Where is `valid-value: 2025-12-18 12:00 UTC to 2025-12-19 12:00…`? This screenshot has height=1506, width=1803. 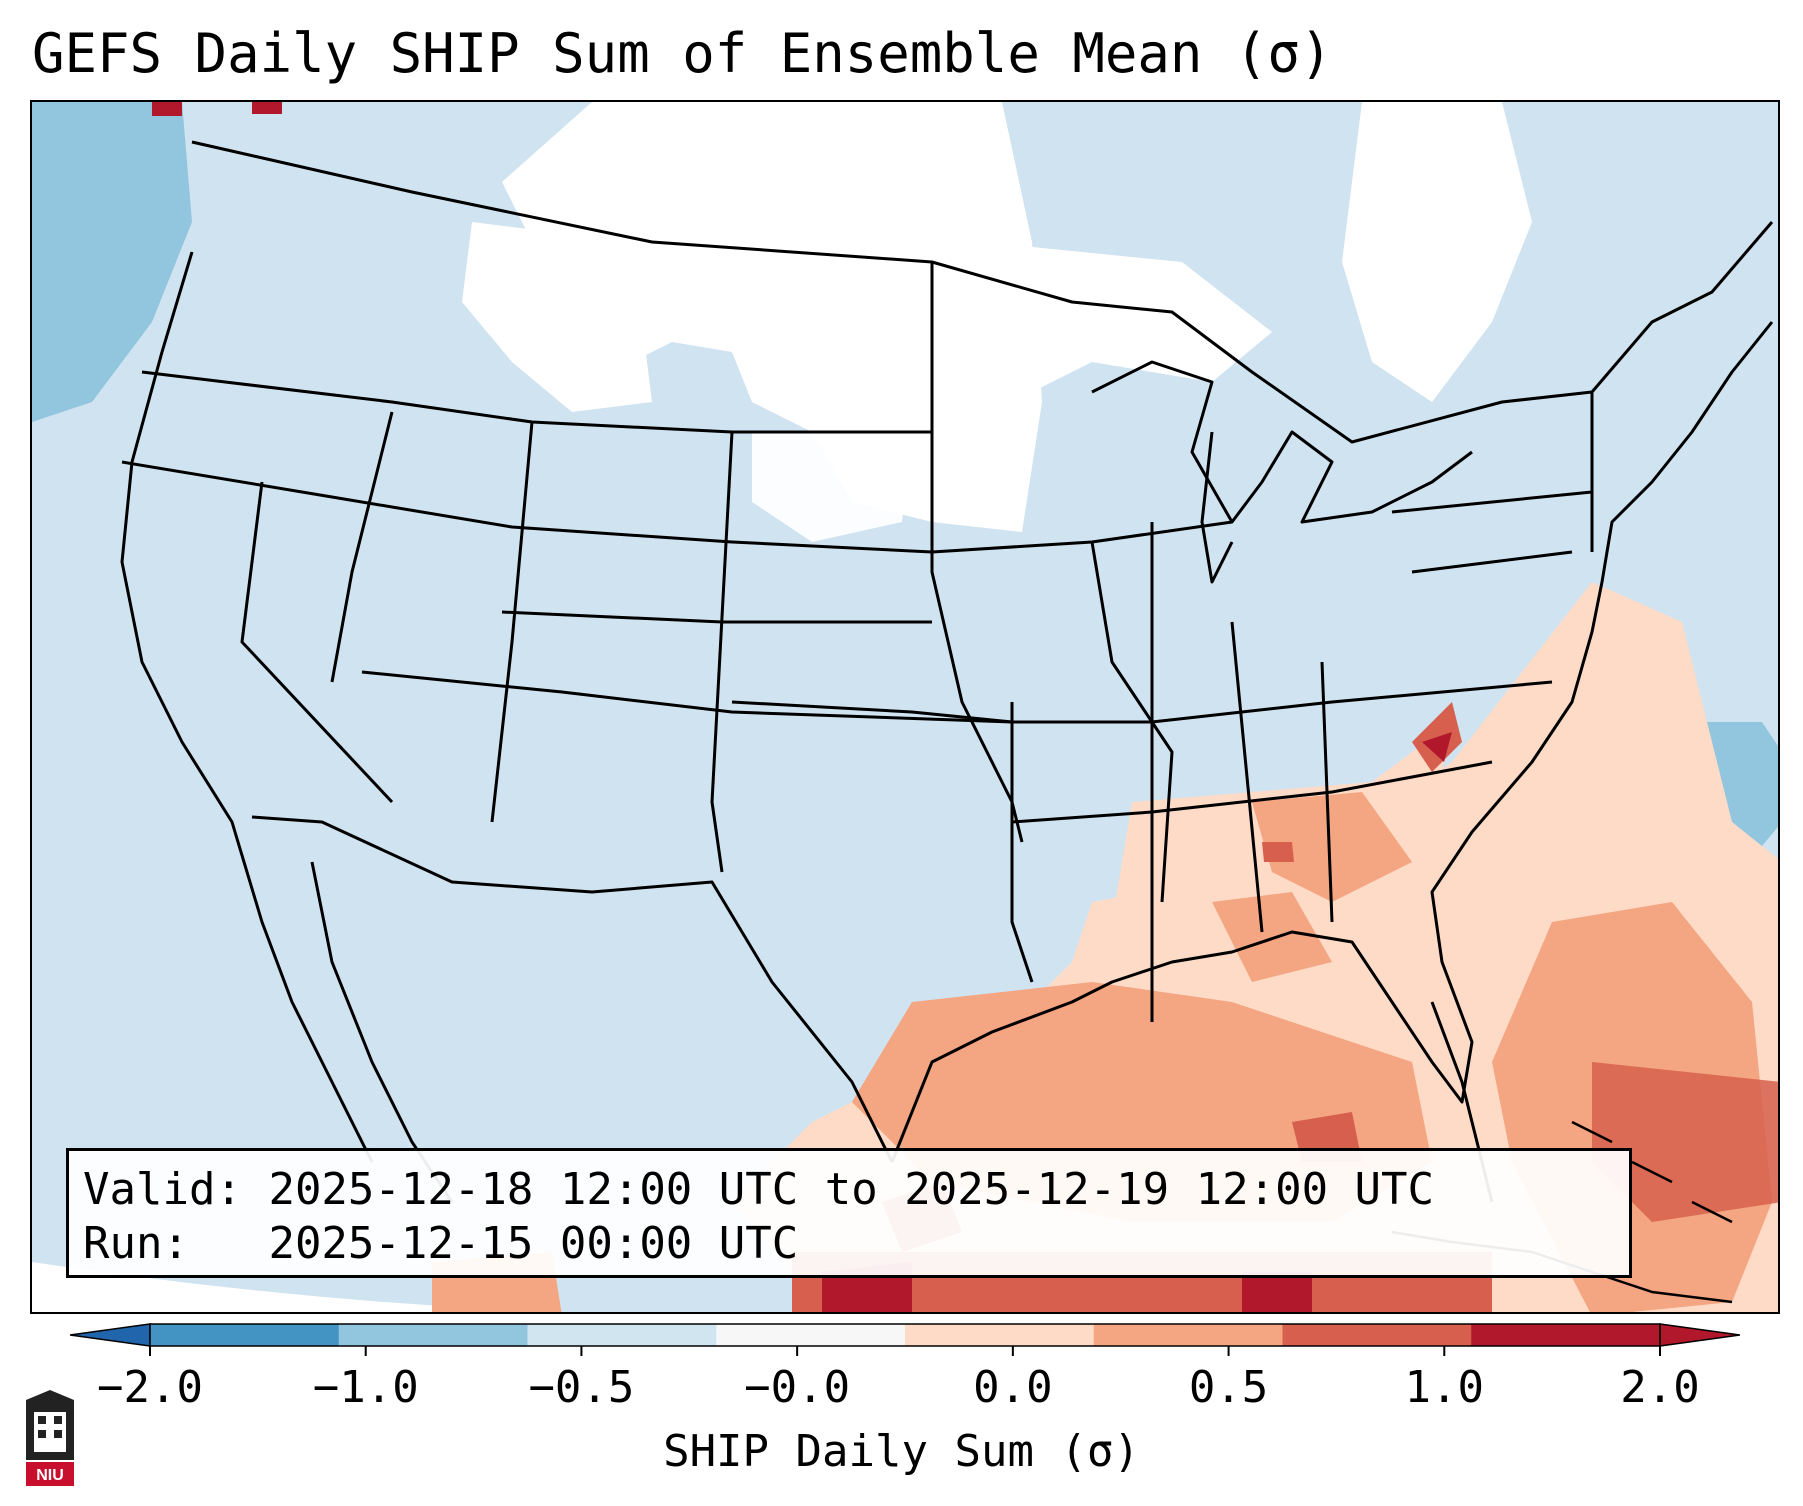 valid-value: 2025-12-18 12:00 UTC to 2025-12-19 12:00… is located at coordinates (851, 1189).